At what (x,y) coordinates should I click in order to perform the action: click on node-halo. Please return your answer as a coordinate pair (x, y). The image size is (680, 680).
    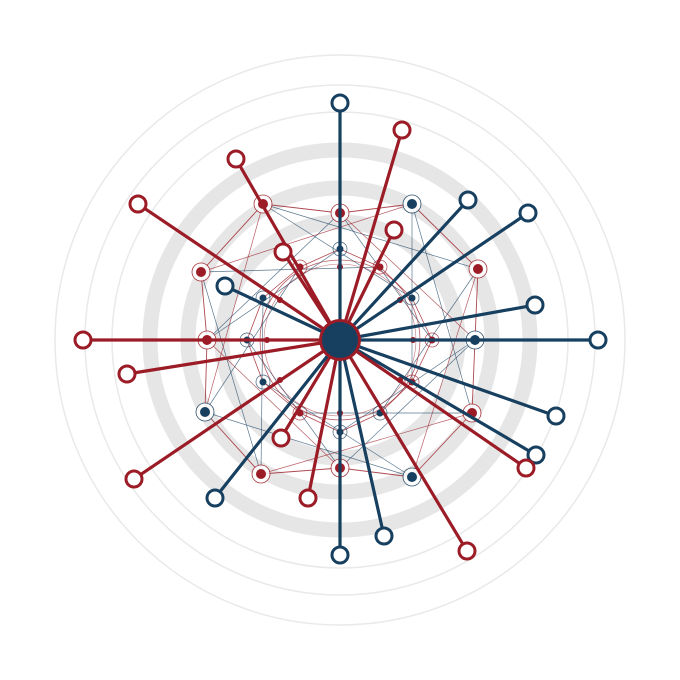
    Looking at the image, I should click on (263, 382).